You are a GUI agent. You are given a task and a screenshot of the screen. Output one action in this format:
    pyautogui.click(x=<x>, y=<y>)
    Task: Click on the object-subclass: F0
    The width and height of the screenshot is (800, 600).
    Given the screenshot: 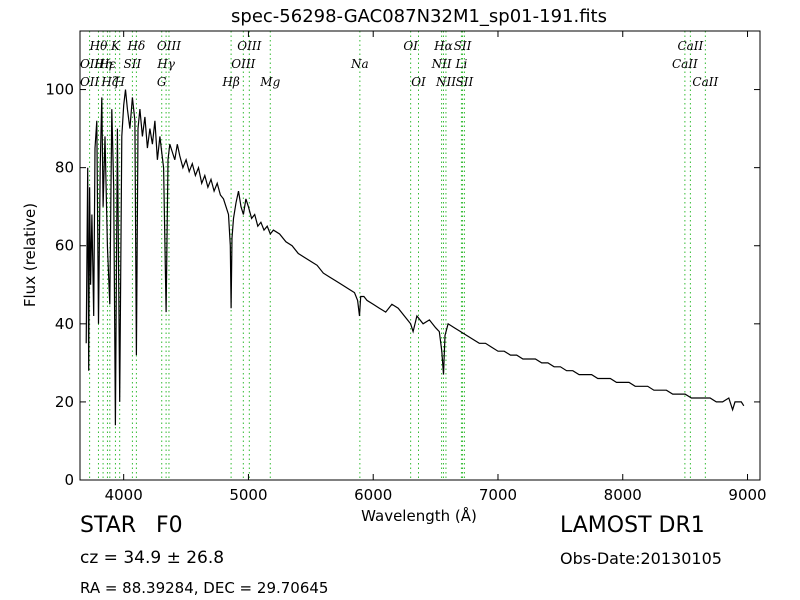 What is the action you would take?
    pyautogui.click(x=169, y=525)
    